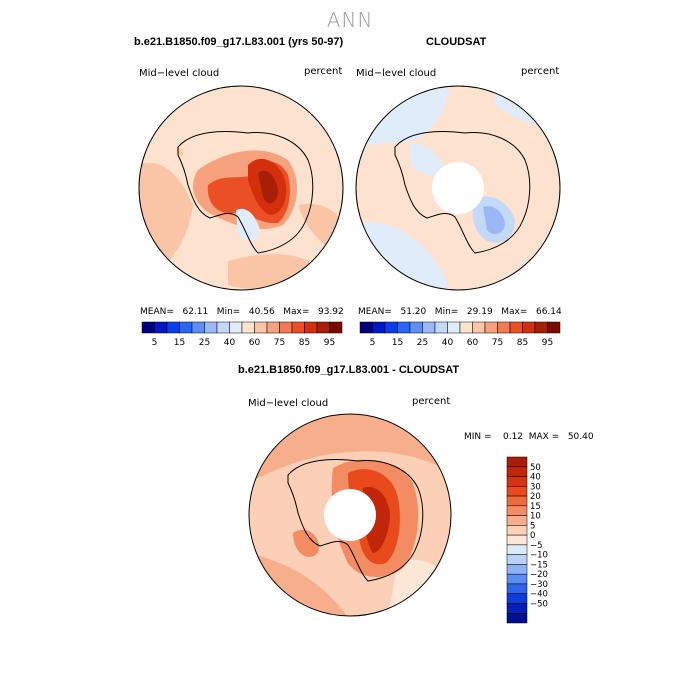  Describe the element at coordinates (288, 403) in the screenshot. I see `diff-variable-label: Mid−level cloud` at that location.